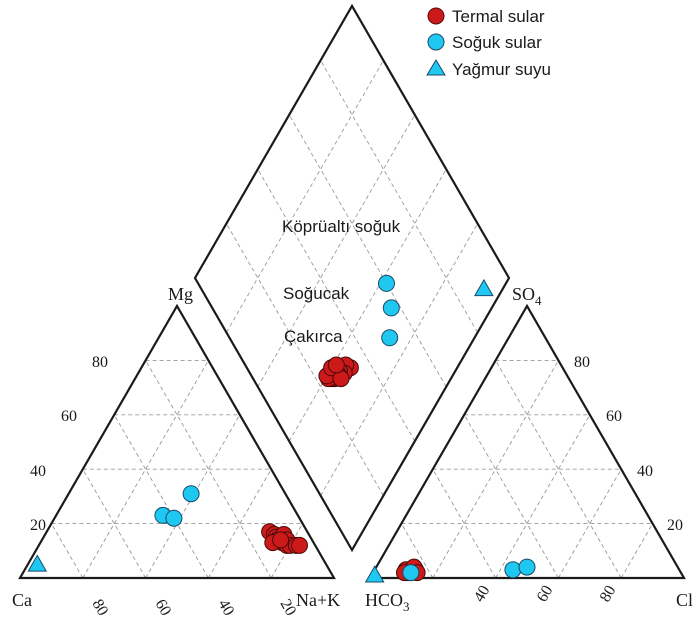  Describe the element at coordinates (436, 67) in the screenshot. I see `legend-marker-yagmur` at that location.